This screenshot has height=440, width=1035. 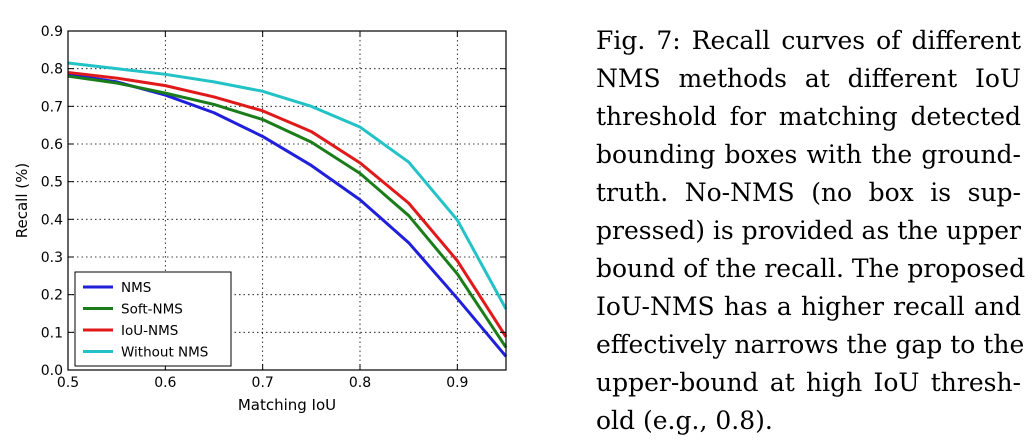 I want to click on y-tick-label: 0.6, so click(x=52, y=145).